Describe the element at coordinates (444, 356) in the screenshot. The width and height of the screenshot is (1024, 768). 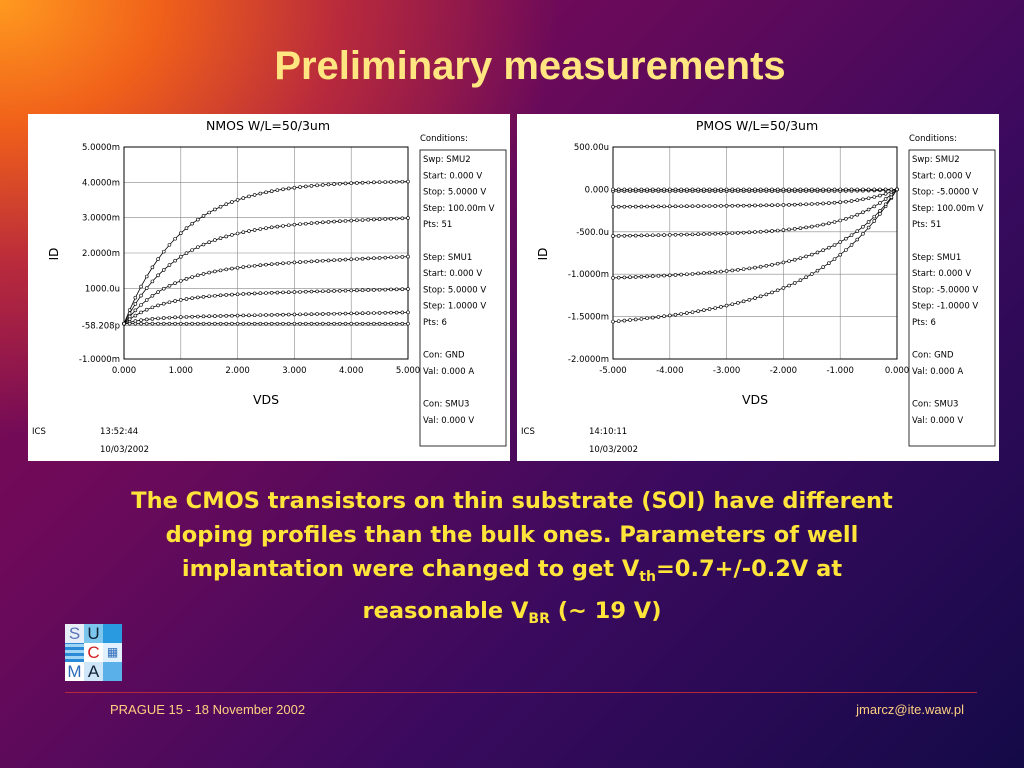
I see `nmos-condition-line: Con: GND` at that location.